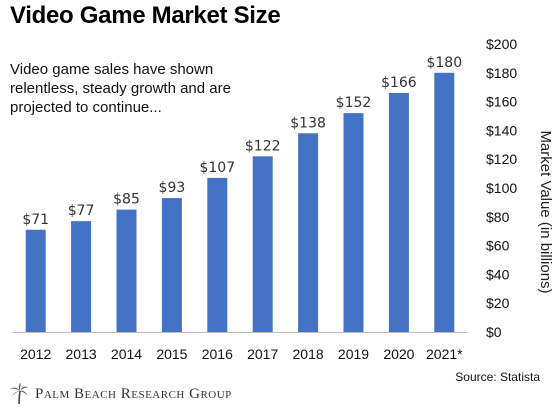 The image size is (560, 418). What do you see at coordinates (444, 63) in the screenshot?
I see `data-label: $180` at bounding box center [444, 63].